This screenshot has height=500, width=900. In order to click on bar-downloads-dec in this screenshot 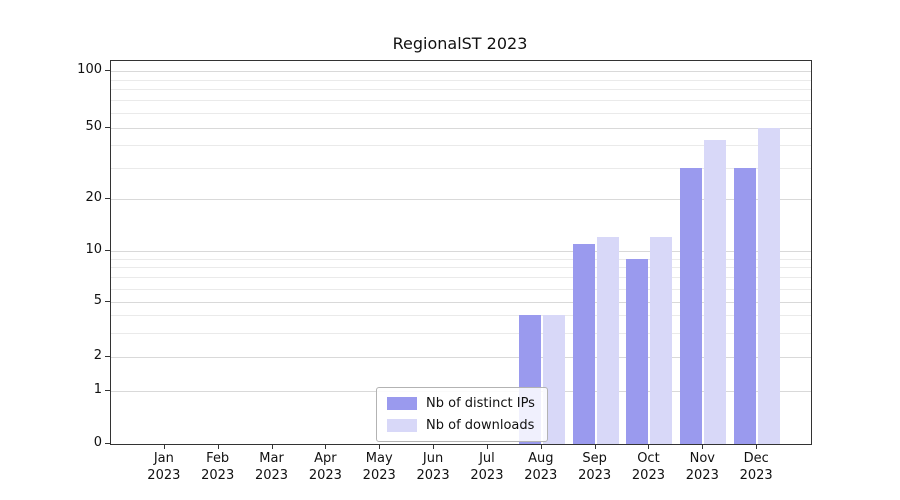, I will do `click(769, 286)`.